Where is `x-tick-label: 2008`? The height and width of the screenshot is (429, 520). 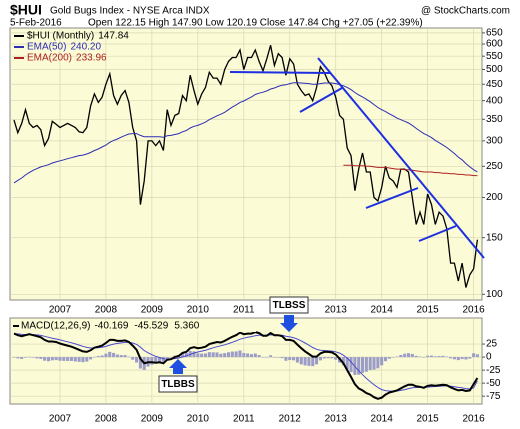 x-tick-label: 2008 is located at coordinates (106, 310).